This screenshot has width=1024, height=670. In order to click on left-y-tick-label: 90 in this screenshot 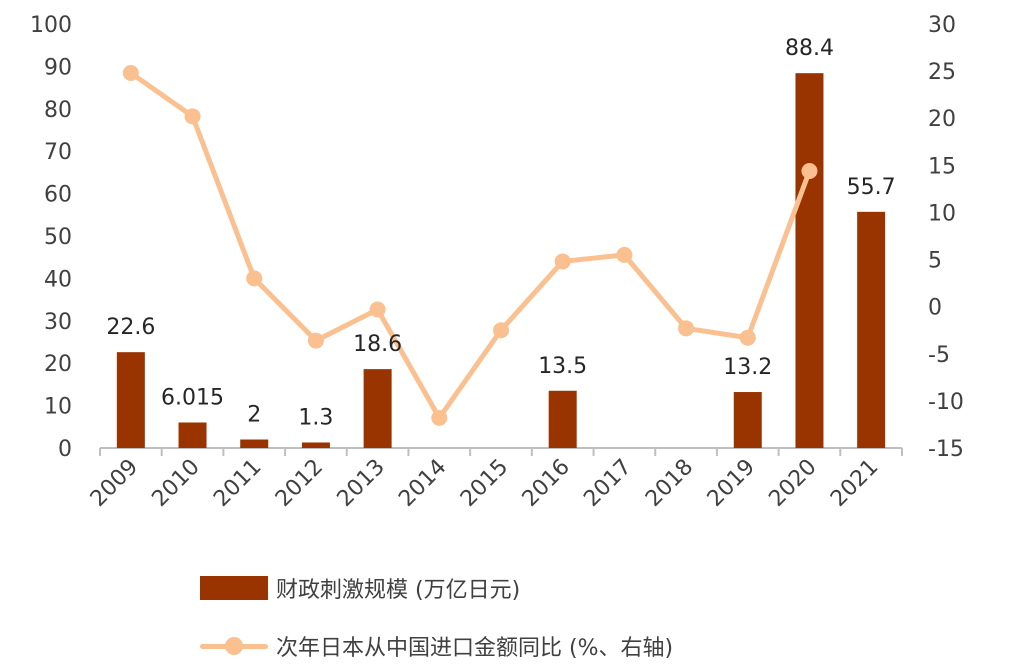, I will do `click(58, 67)`.